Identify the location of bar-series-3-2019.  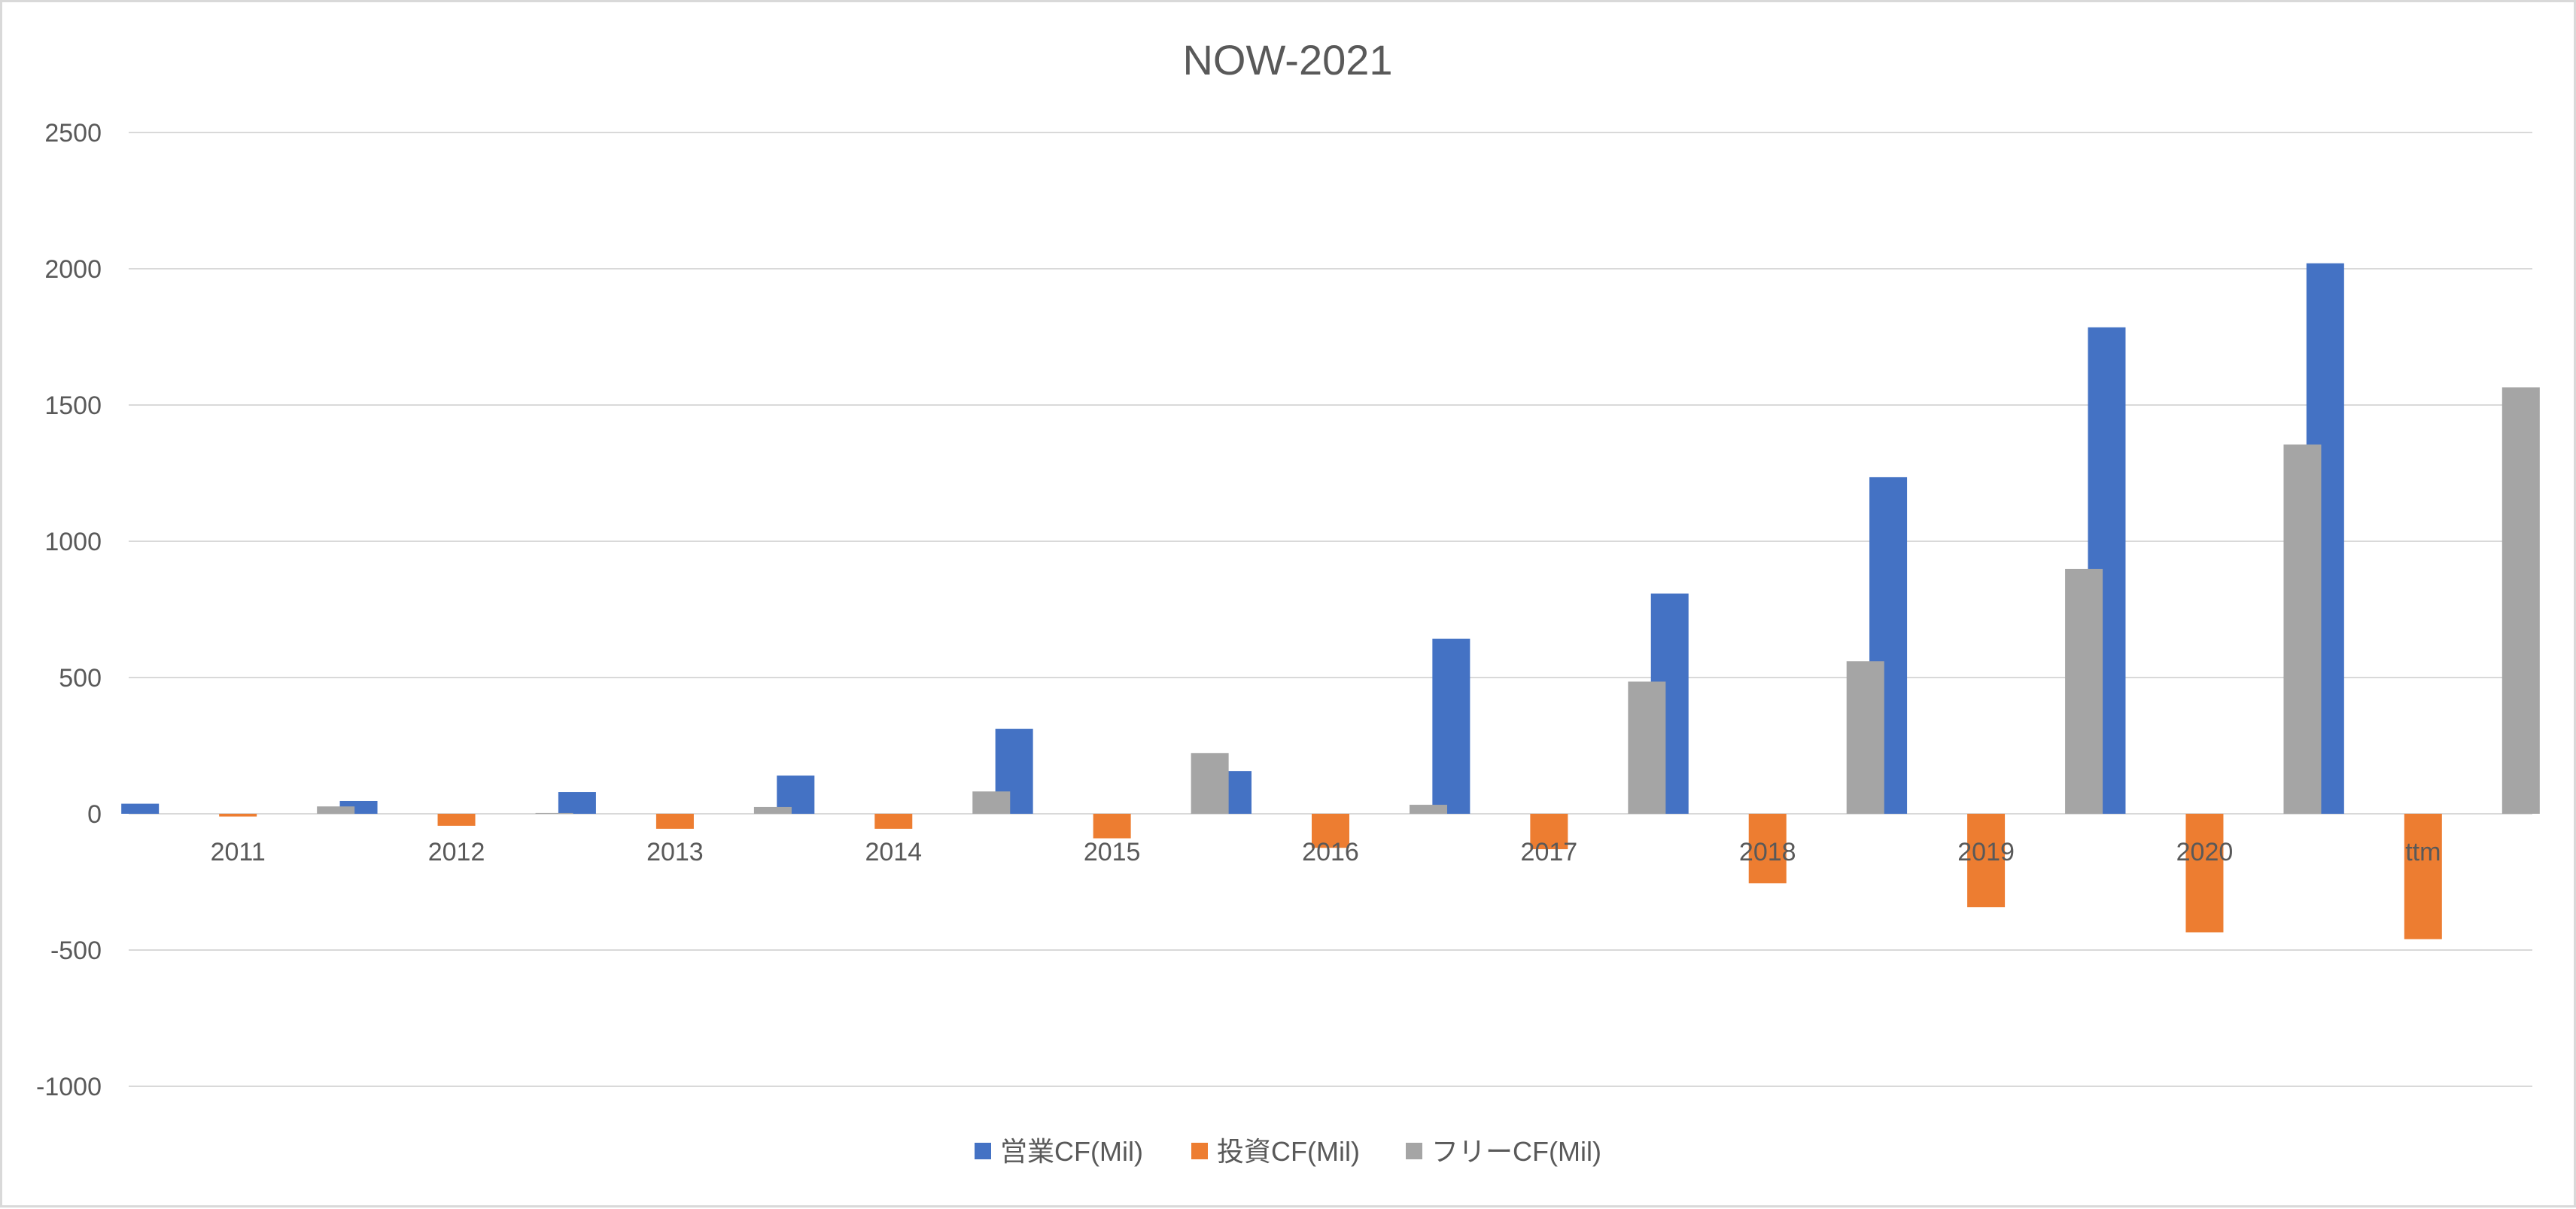
(2084, 691).